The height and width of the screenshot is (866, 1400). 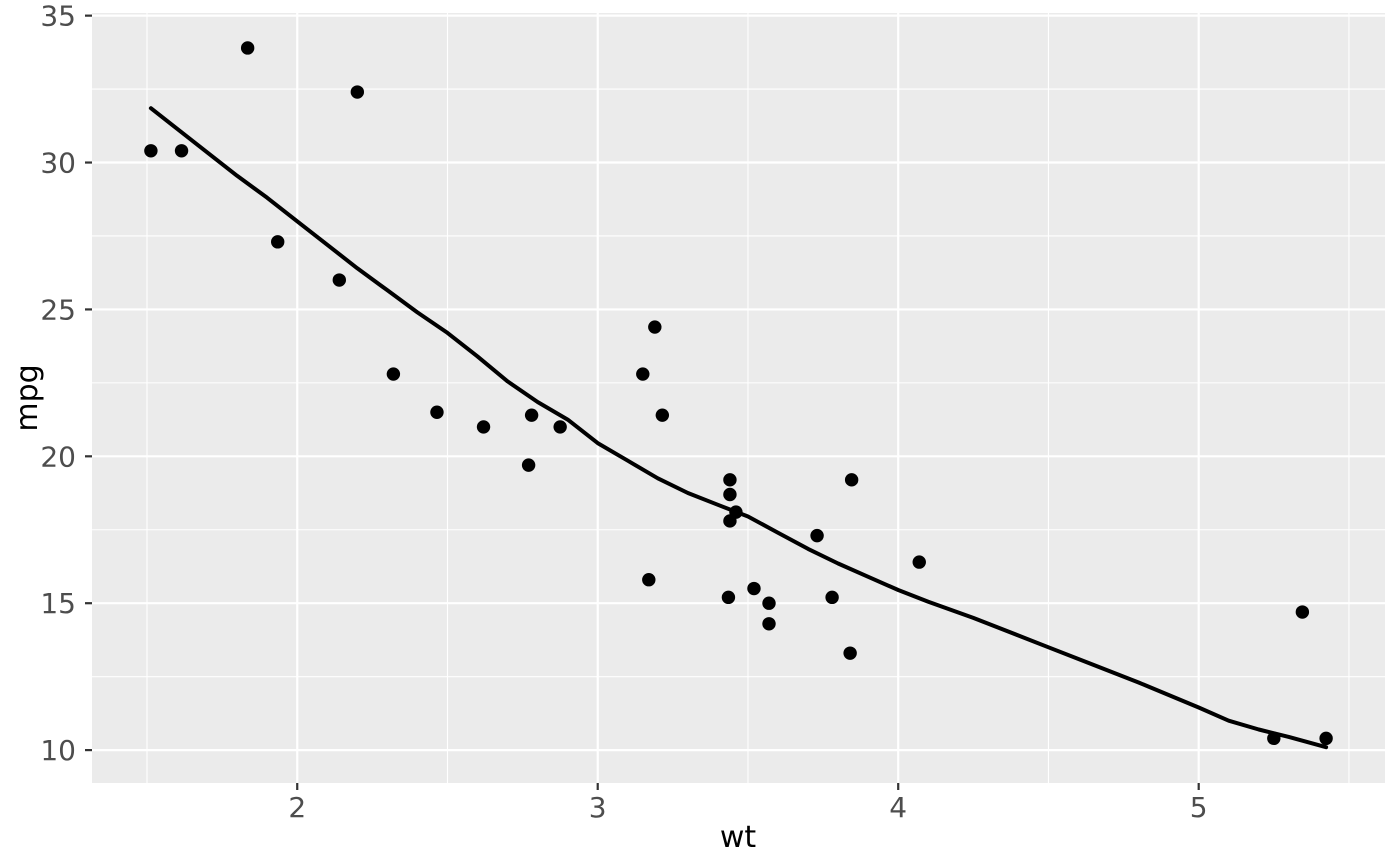 I want to click on y-tick-label: 35, so click(x=58, y=16).